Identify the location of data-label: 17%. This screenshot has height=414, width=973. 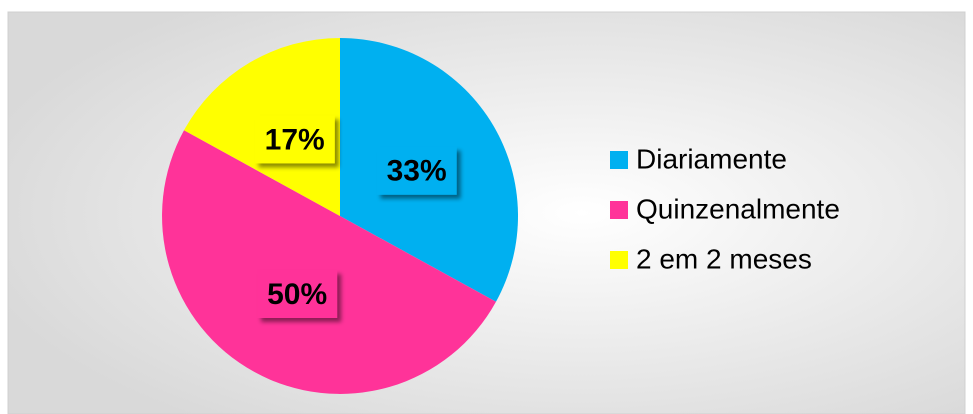
(295, 139).